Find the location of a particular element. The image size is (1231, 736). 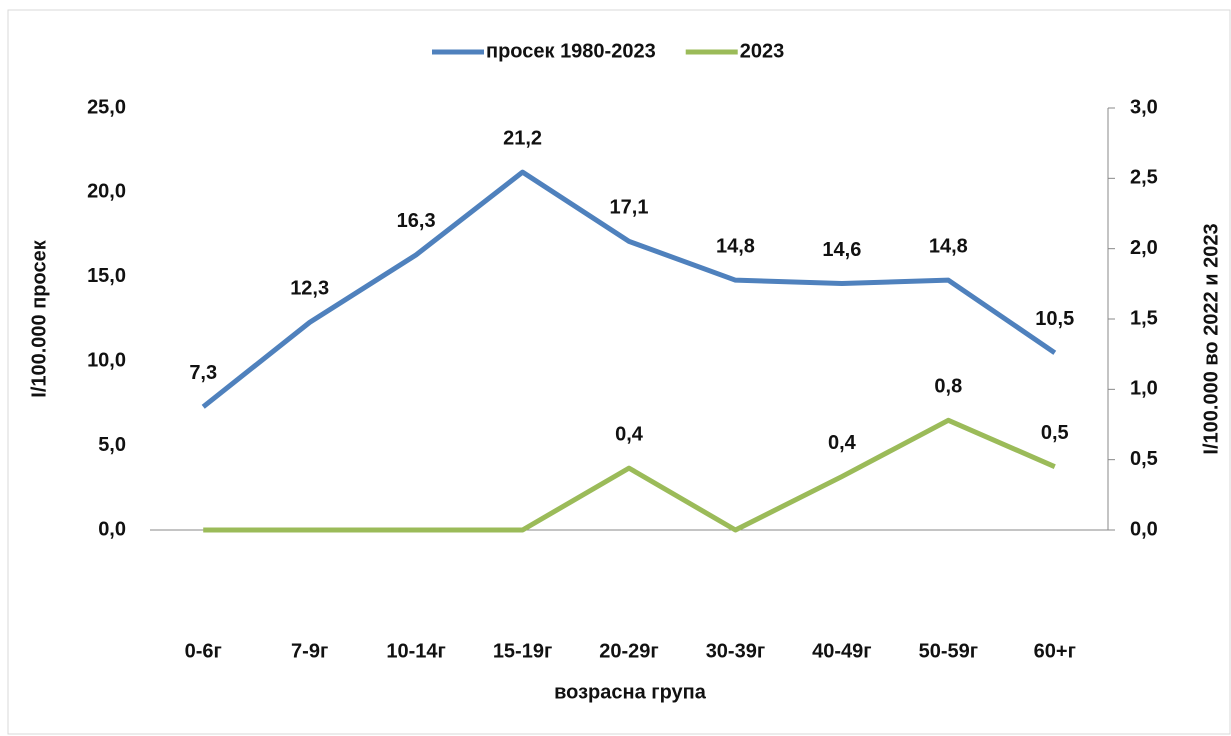

data-label: 17,1 is located at coordinates (629, 208).